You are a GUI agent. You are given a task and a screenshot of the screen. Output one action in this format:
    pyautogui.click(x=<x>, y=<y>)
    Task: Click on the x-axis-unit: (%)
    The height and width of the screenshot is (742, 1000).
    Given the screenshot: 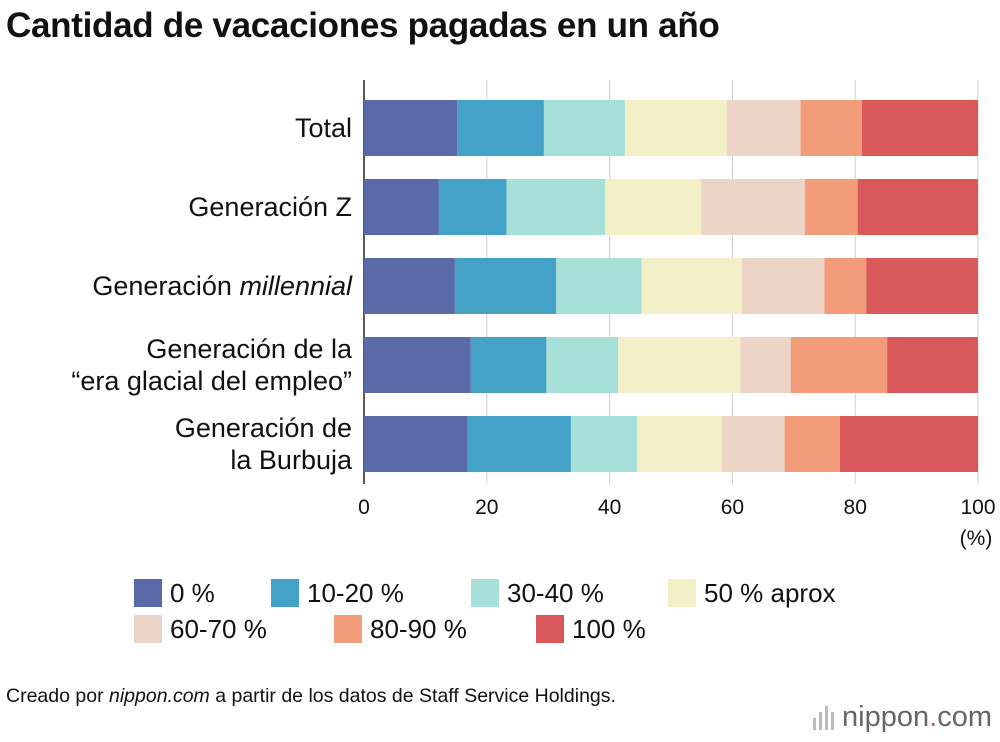 What is the action you would take?
    pyautogui.click(x=976, y=538)
    